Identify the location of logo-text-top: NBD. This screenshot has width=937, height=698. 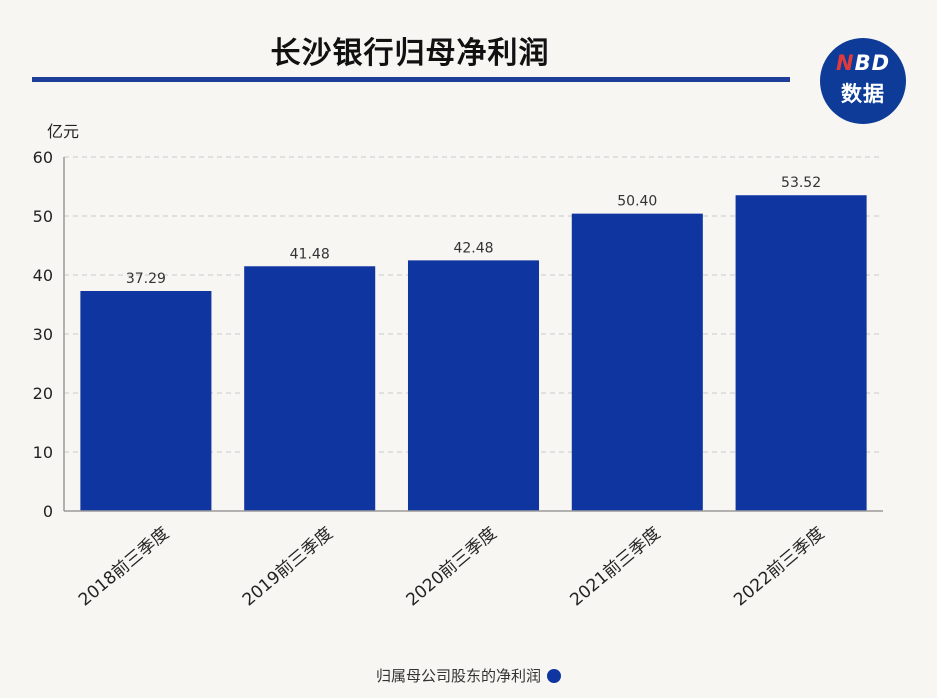
(863, 63).